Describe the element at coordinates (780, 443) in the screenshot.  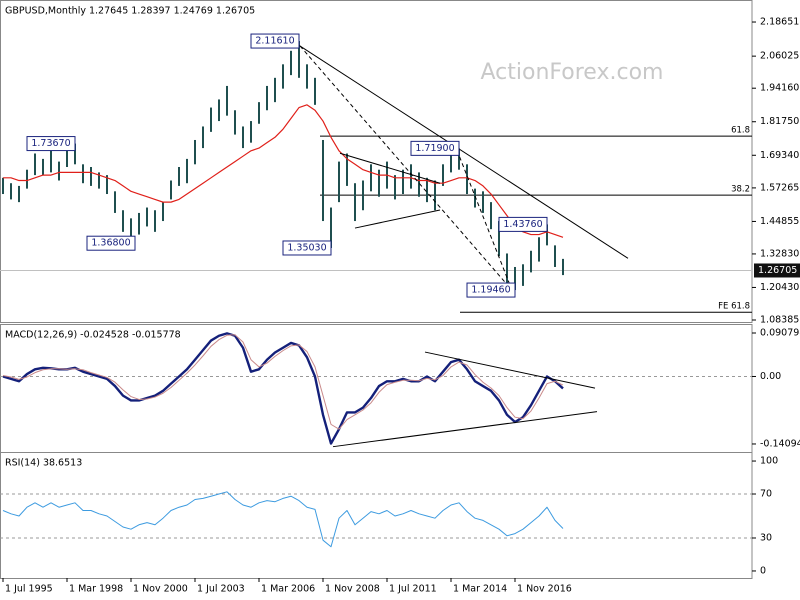
I see `y-tick-label: -0.14094` at that location.